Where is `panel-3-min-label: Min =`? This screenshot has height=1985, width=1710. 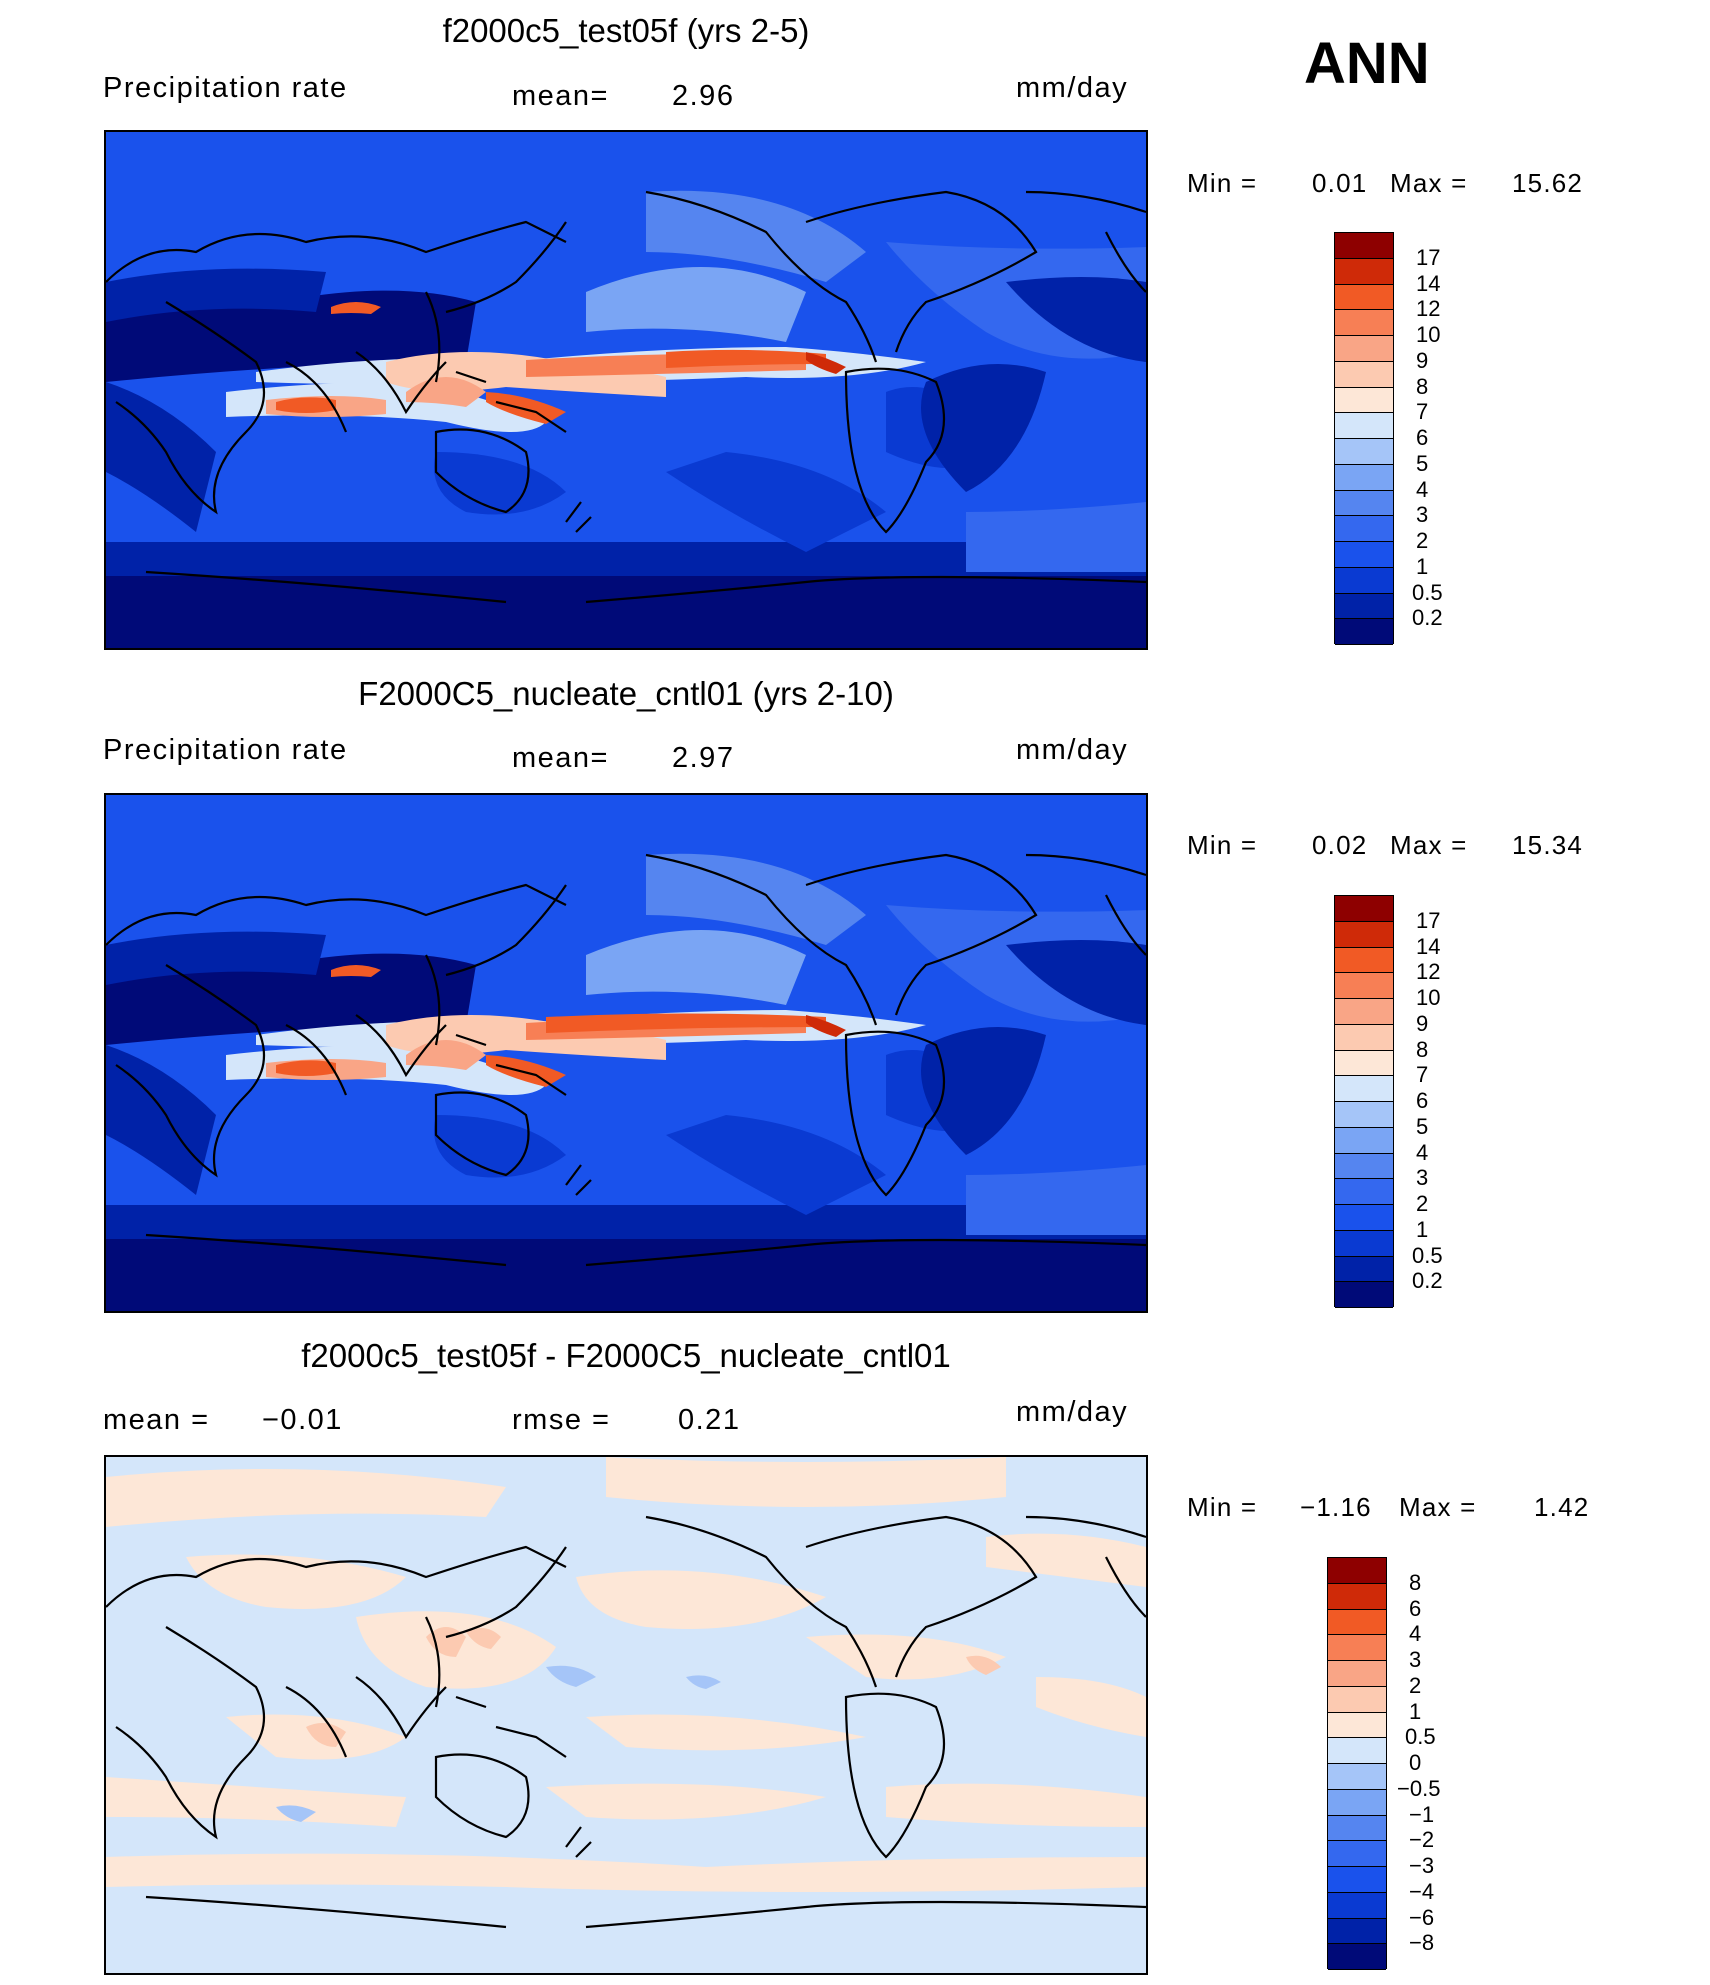
panel-3-min-label: Min = is located at coordinates (1222, 1507).